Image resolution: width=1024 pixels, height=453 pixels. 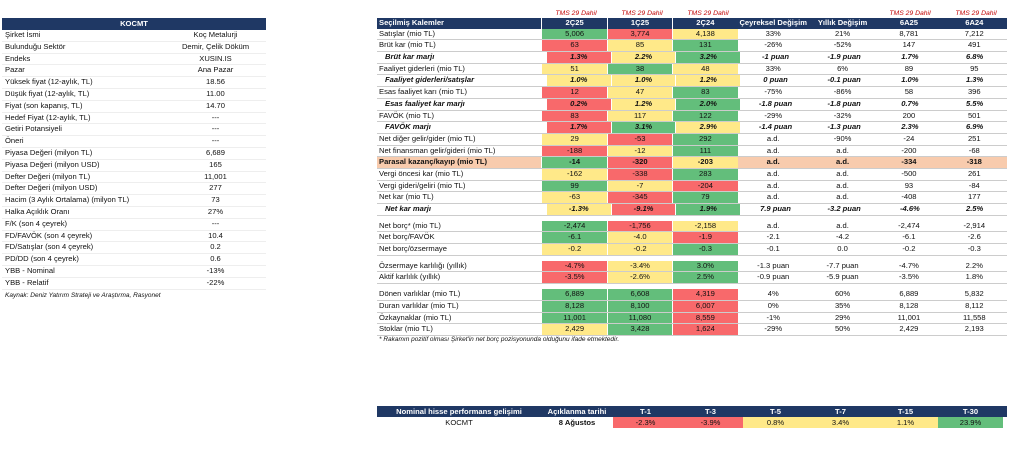 What do you see at coordinates (909, 23) in the screenshot?
I see `header-6a25: 6A25` at bounding box center [909, 23].